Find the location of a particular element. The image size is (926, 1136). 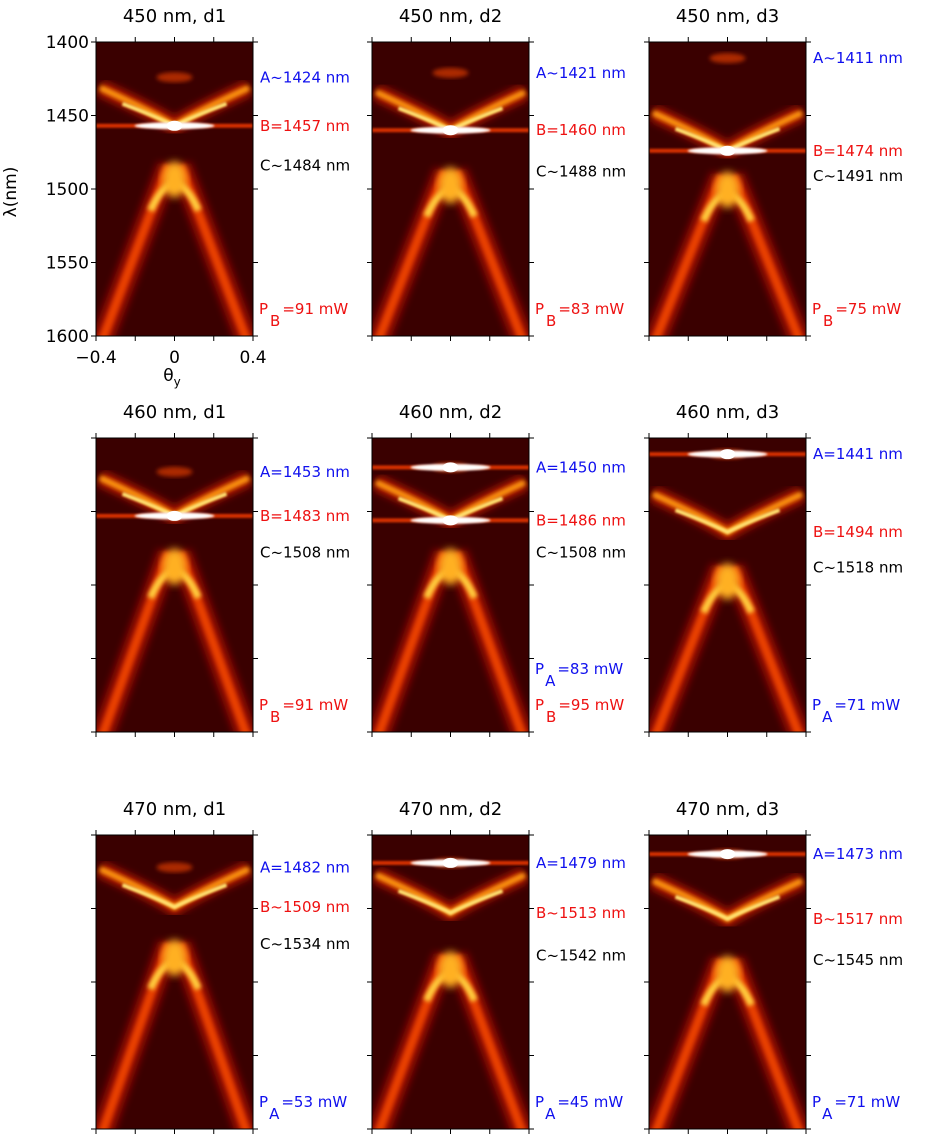

band-annotation: A=1450 nm is located at coordinates (581, 467).